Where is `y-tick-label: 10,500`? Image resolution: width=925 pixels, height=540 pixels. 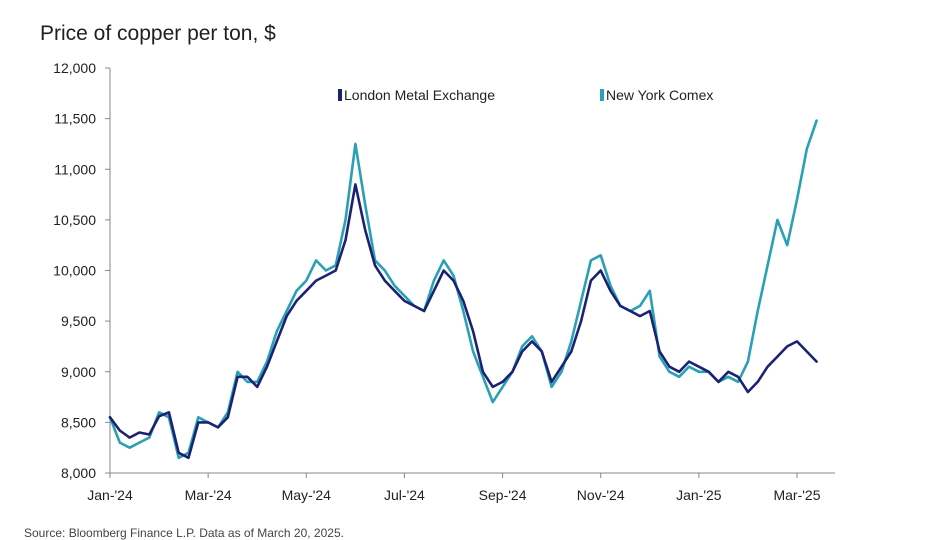 y-tick-label: 10,500 is located at coordinates (74, 220).